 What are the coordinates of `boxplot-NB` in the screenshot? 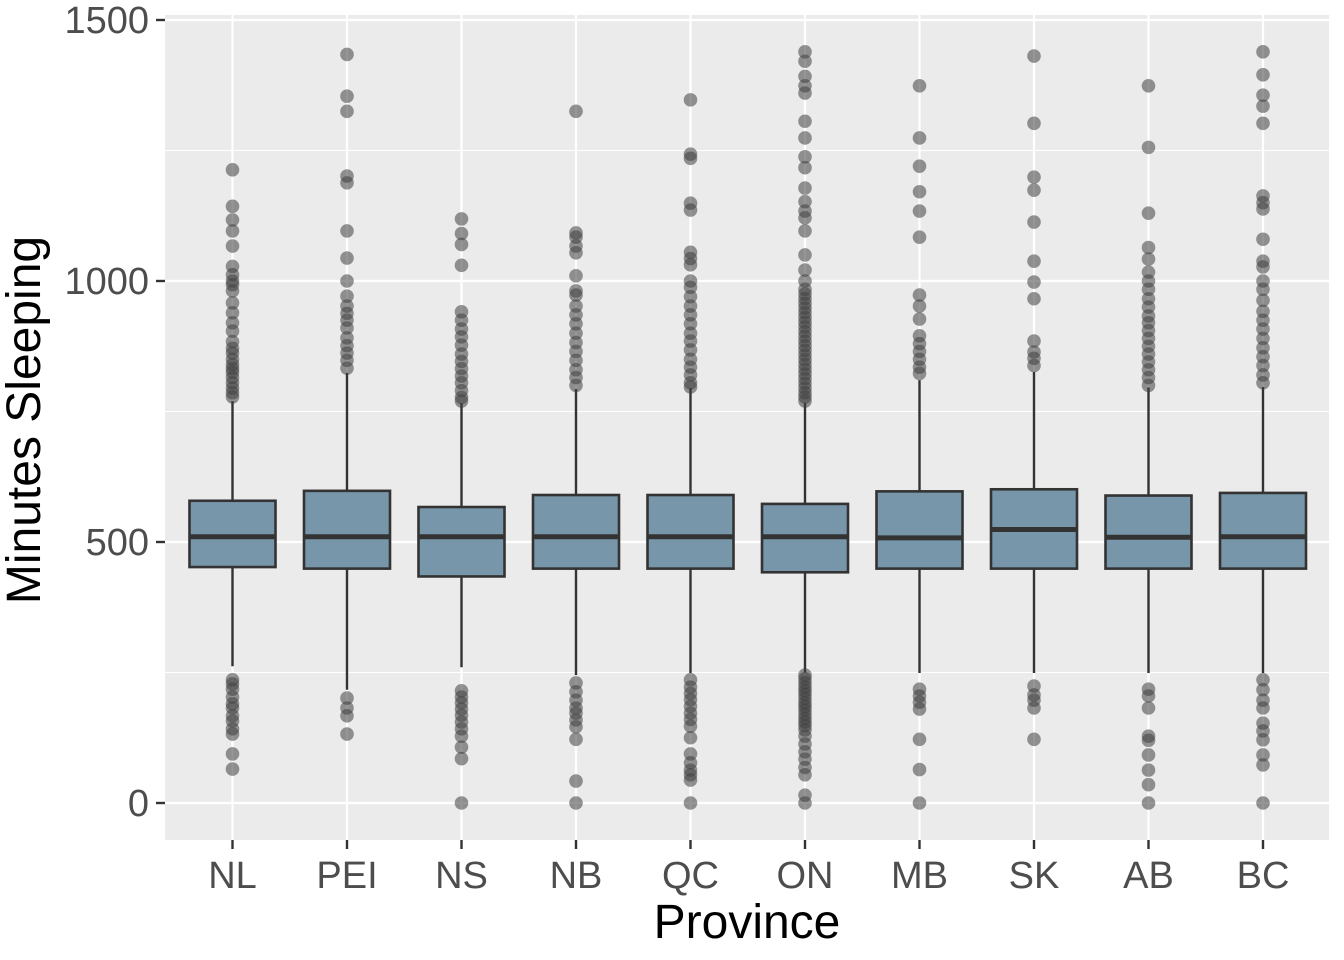 It's located at (576, 457).